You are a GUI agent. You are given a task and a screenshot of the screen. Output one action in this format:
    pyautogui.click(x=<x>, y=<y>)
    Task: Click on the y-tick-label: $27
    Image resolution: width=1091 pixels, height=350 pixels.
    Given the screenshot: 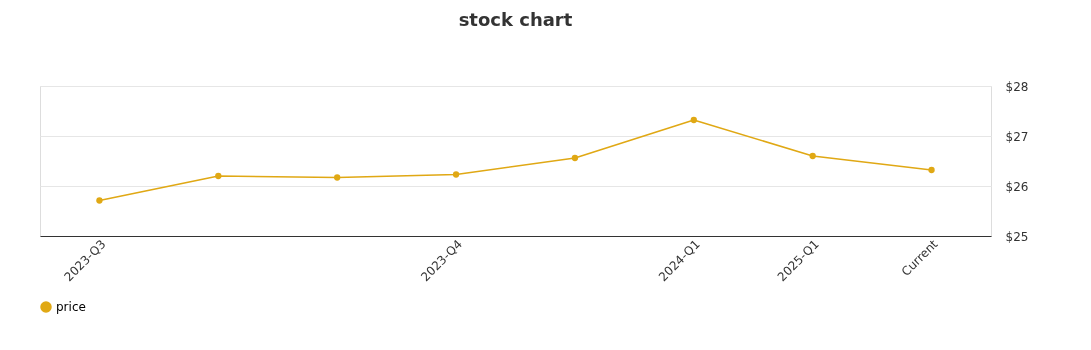 What is the action you would take?
    pyautogui.click(x=1017, y=136)
    